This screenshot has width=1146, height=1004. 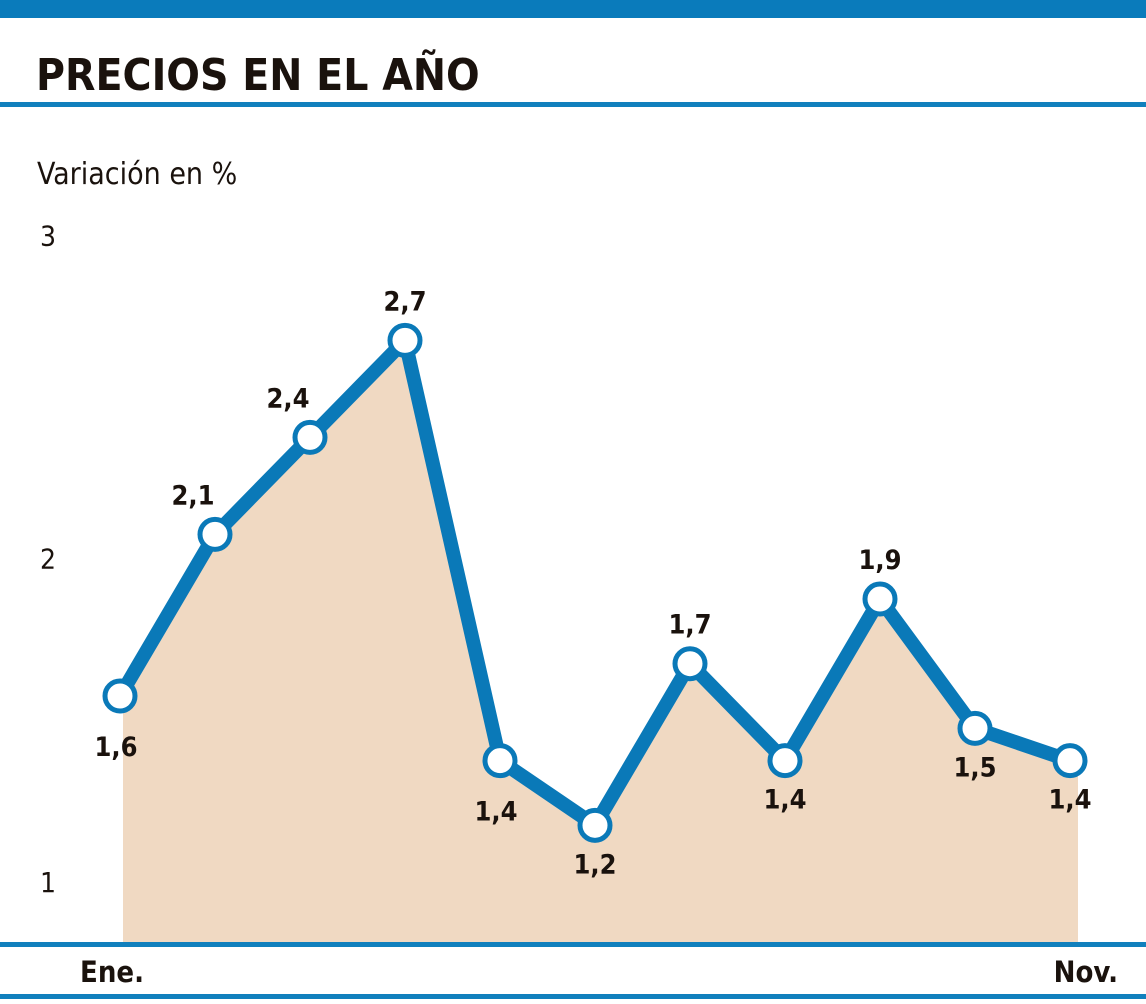 What do you see at coordinates (404, 301) in the screenshot?
I see `data-label: 2,7` at bounding box center [404, 301].